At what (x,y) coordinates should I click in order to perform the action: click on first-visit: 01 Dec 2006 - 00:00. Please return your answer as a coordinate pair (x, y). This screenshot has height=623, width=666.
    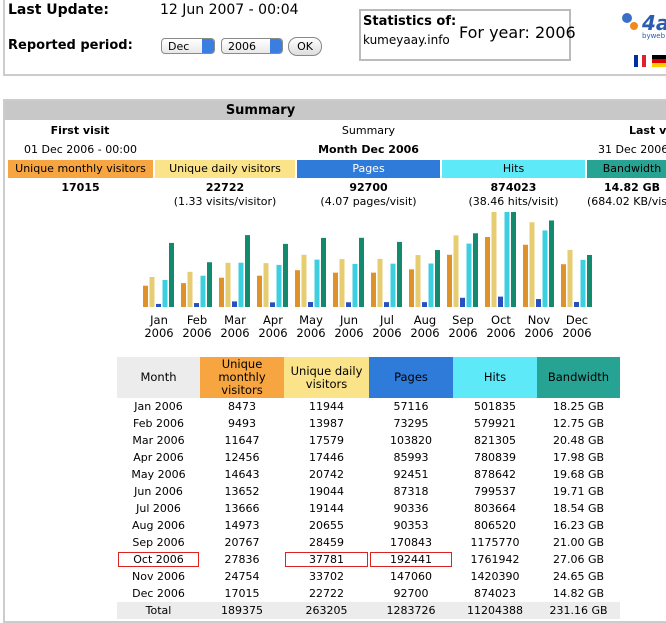
    Looking at the image, I should click on (80, 149).